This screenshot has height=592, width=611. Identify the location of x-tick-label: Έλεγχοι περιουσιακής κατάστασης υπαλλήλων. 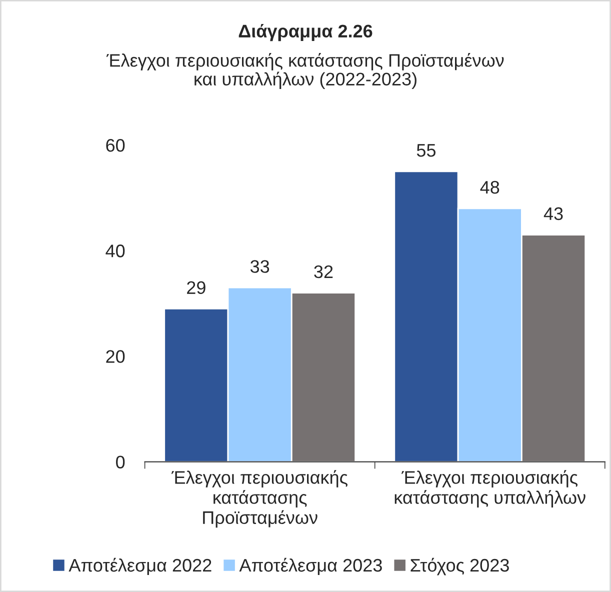
(490, 489).